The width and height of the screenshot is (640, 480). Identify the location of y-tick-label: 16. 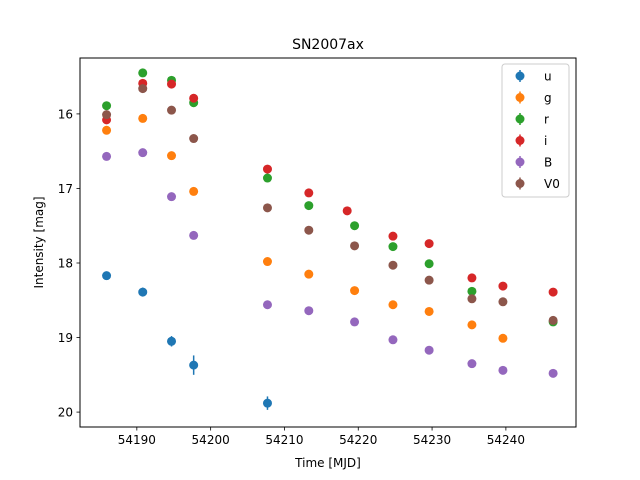
(65, 114).